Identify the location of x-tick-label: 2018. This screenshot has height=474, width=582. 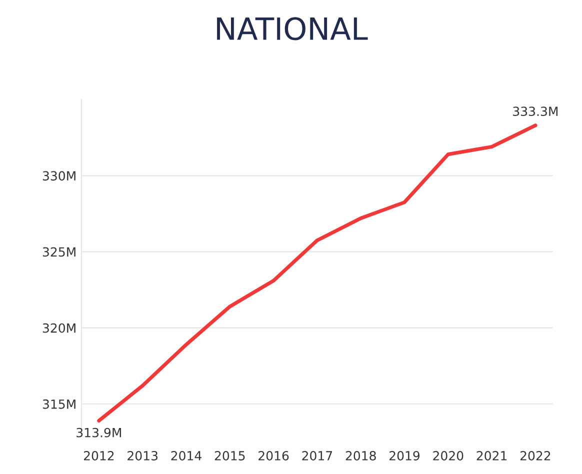
(361, 455).